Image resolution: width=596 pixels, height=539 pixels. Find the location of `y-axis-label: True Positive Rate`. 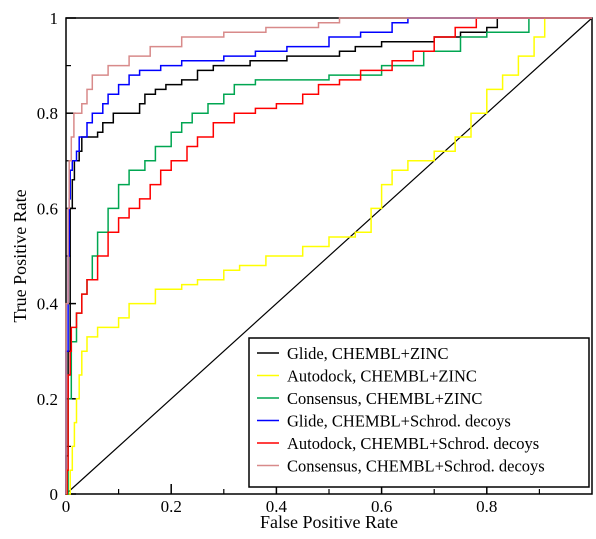

y-axis-label: True Positive Rate is located at coordinates (20, 255).